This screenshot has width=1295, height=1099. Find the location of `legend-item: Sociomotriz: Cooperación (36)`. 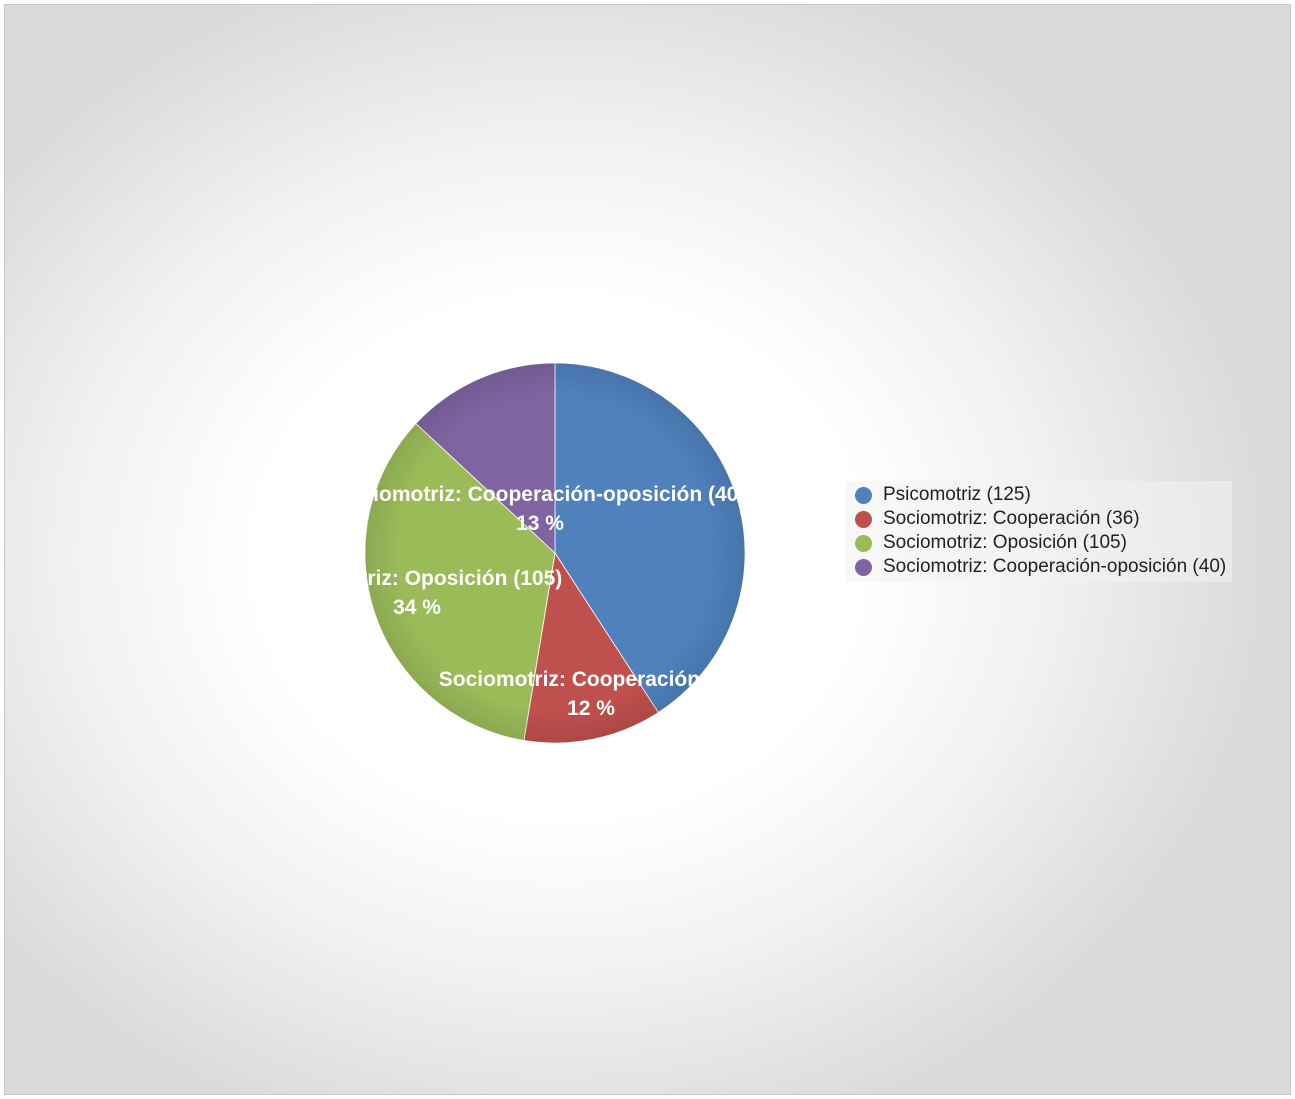

legend-item: Sociomotriz: Cooperación (36) is located at coordinates (1040, 519).